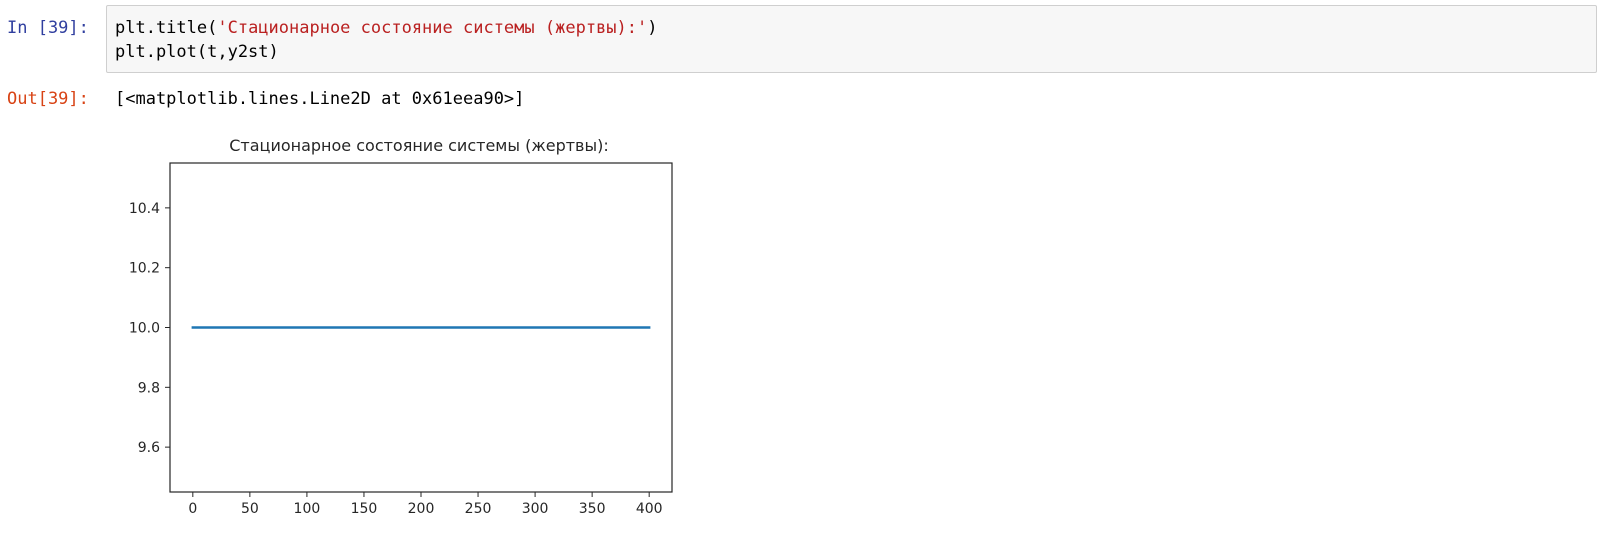  Describe the element at coordinates (478, 509) in the screenshot. I see `x-tick-label: 250` at that location.